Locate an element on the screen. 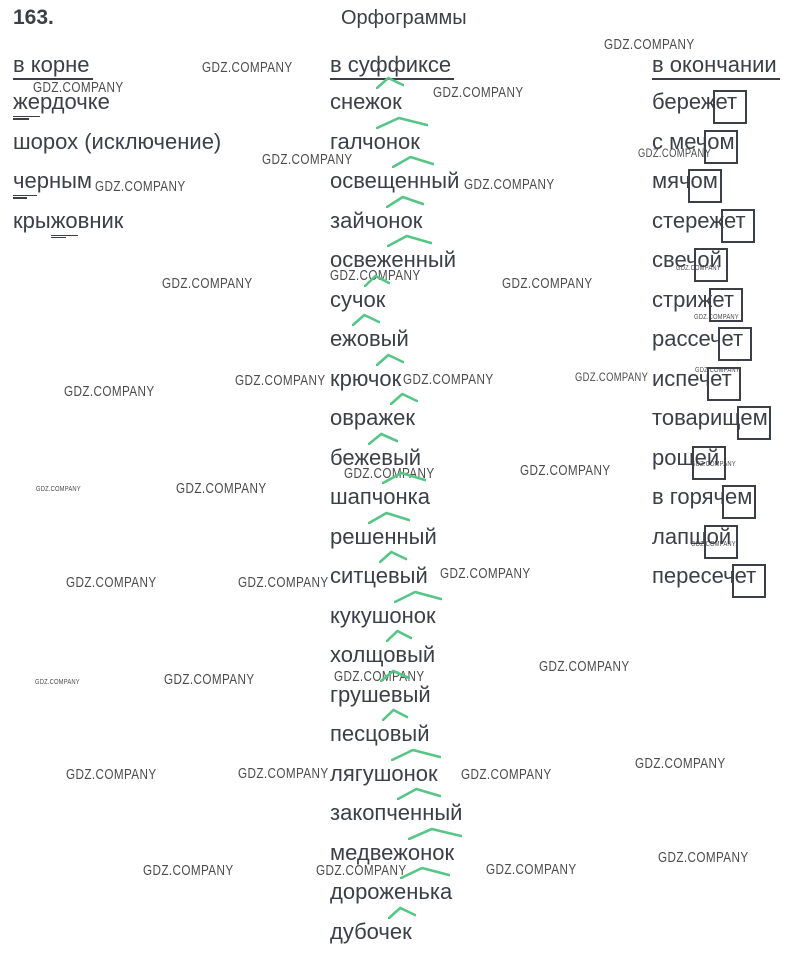 Image resolution: width=789 pixels, height=956 pixels. column-header-suffix: в суффиксе is located at coordinates (392, 66).